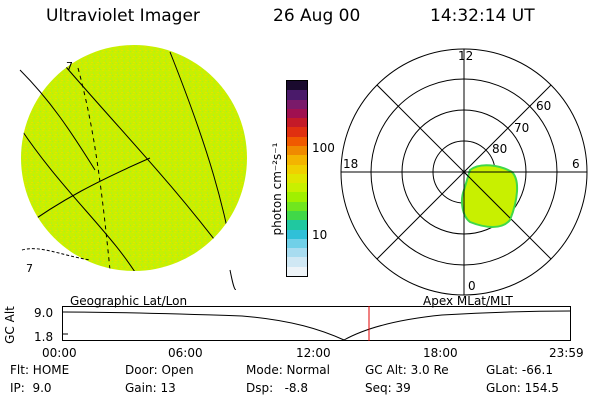  What do you see at coordinates (313, 353) in the screenshot?
I see `time-tick-2: 12:00` at bounding box center [313, 353].